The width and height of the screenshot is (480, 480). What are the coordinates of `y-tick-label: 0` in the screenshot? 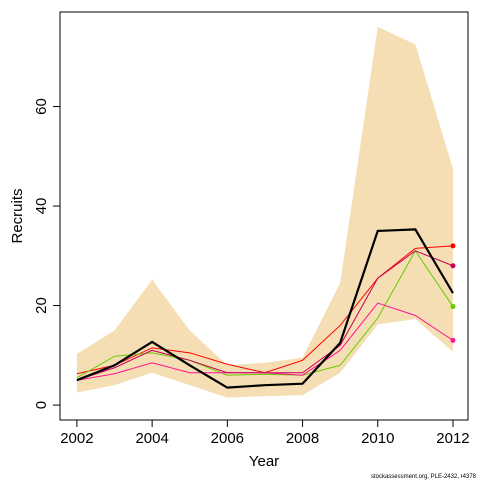 It's located at (41, 405).